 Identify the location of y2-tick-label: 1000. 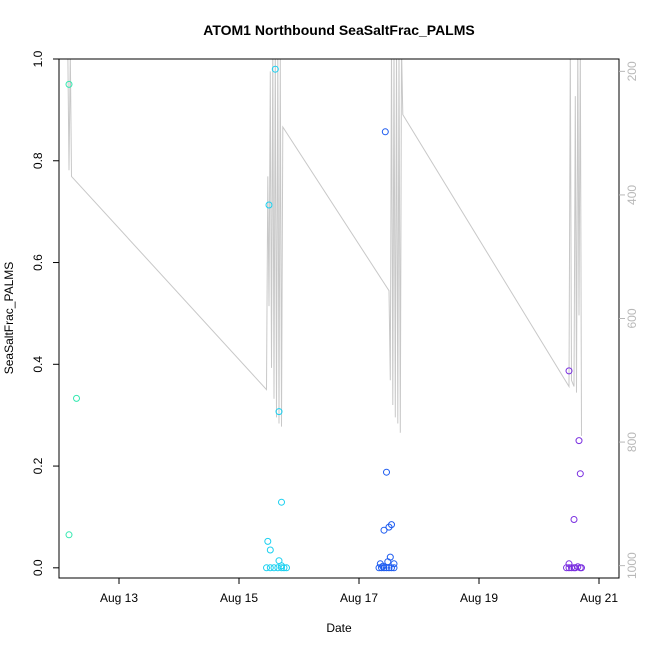
(632, 565).